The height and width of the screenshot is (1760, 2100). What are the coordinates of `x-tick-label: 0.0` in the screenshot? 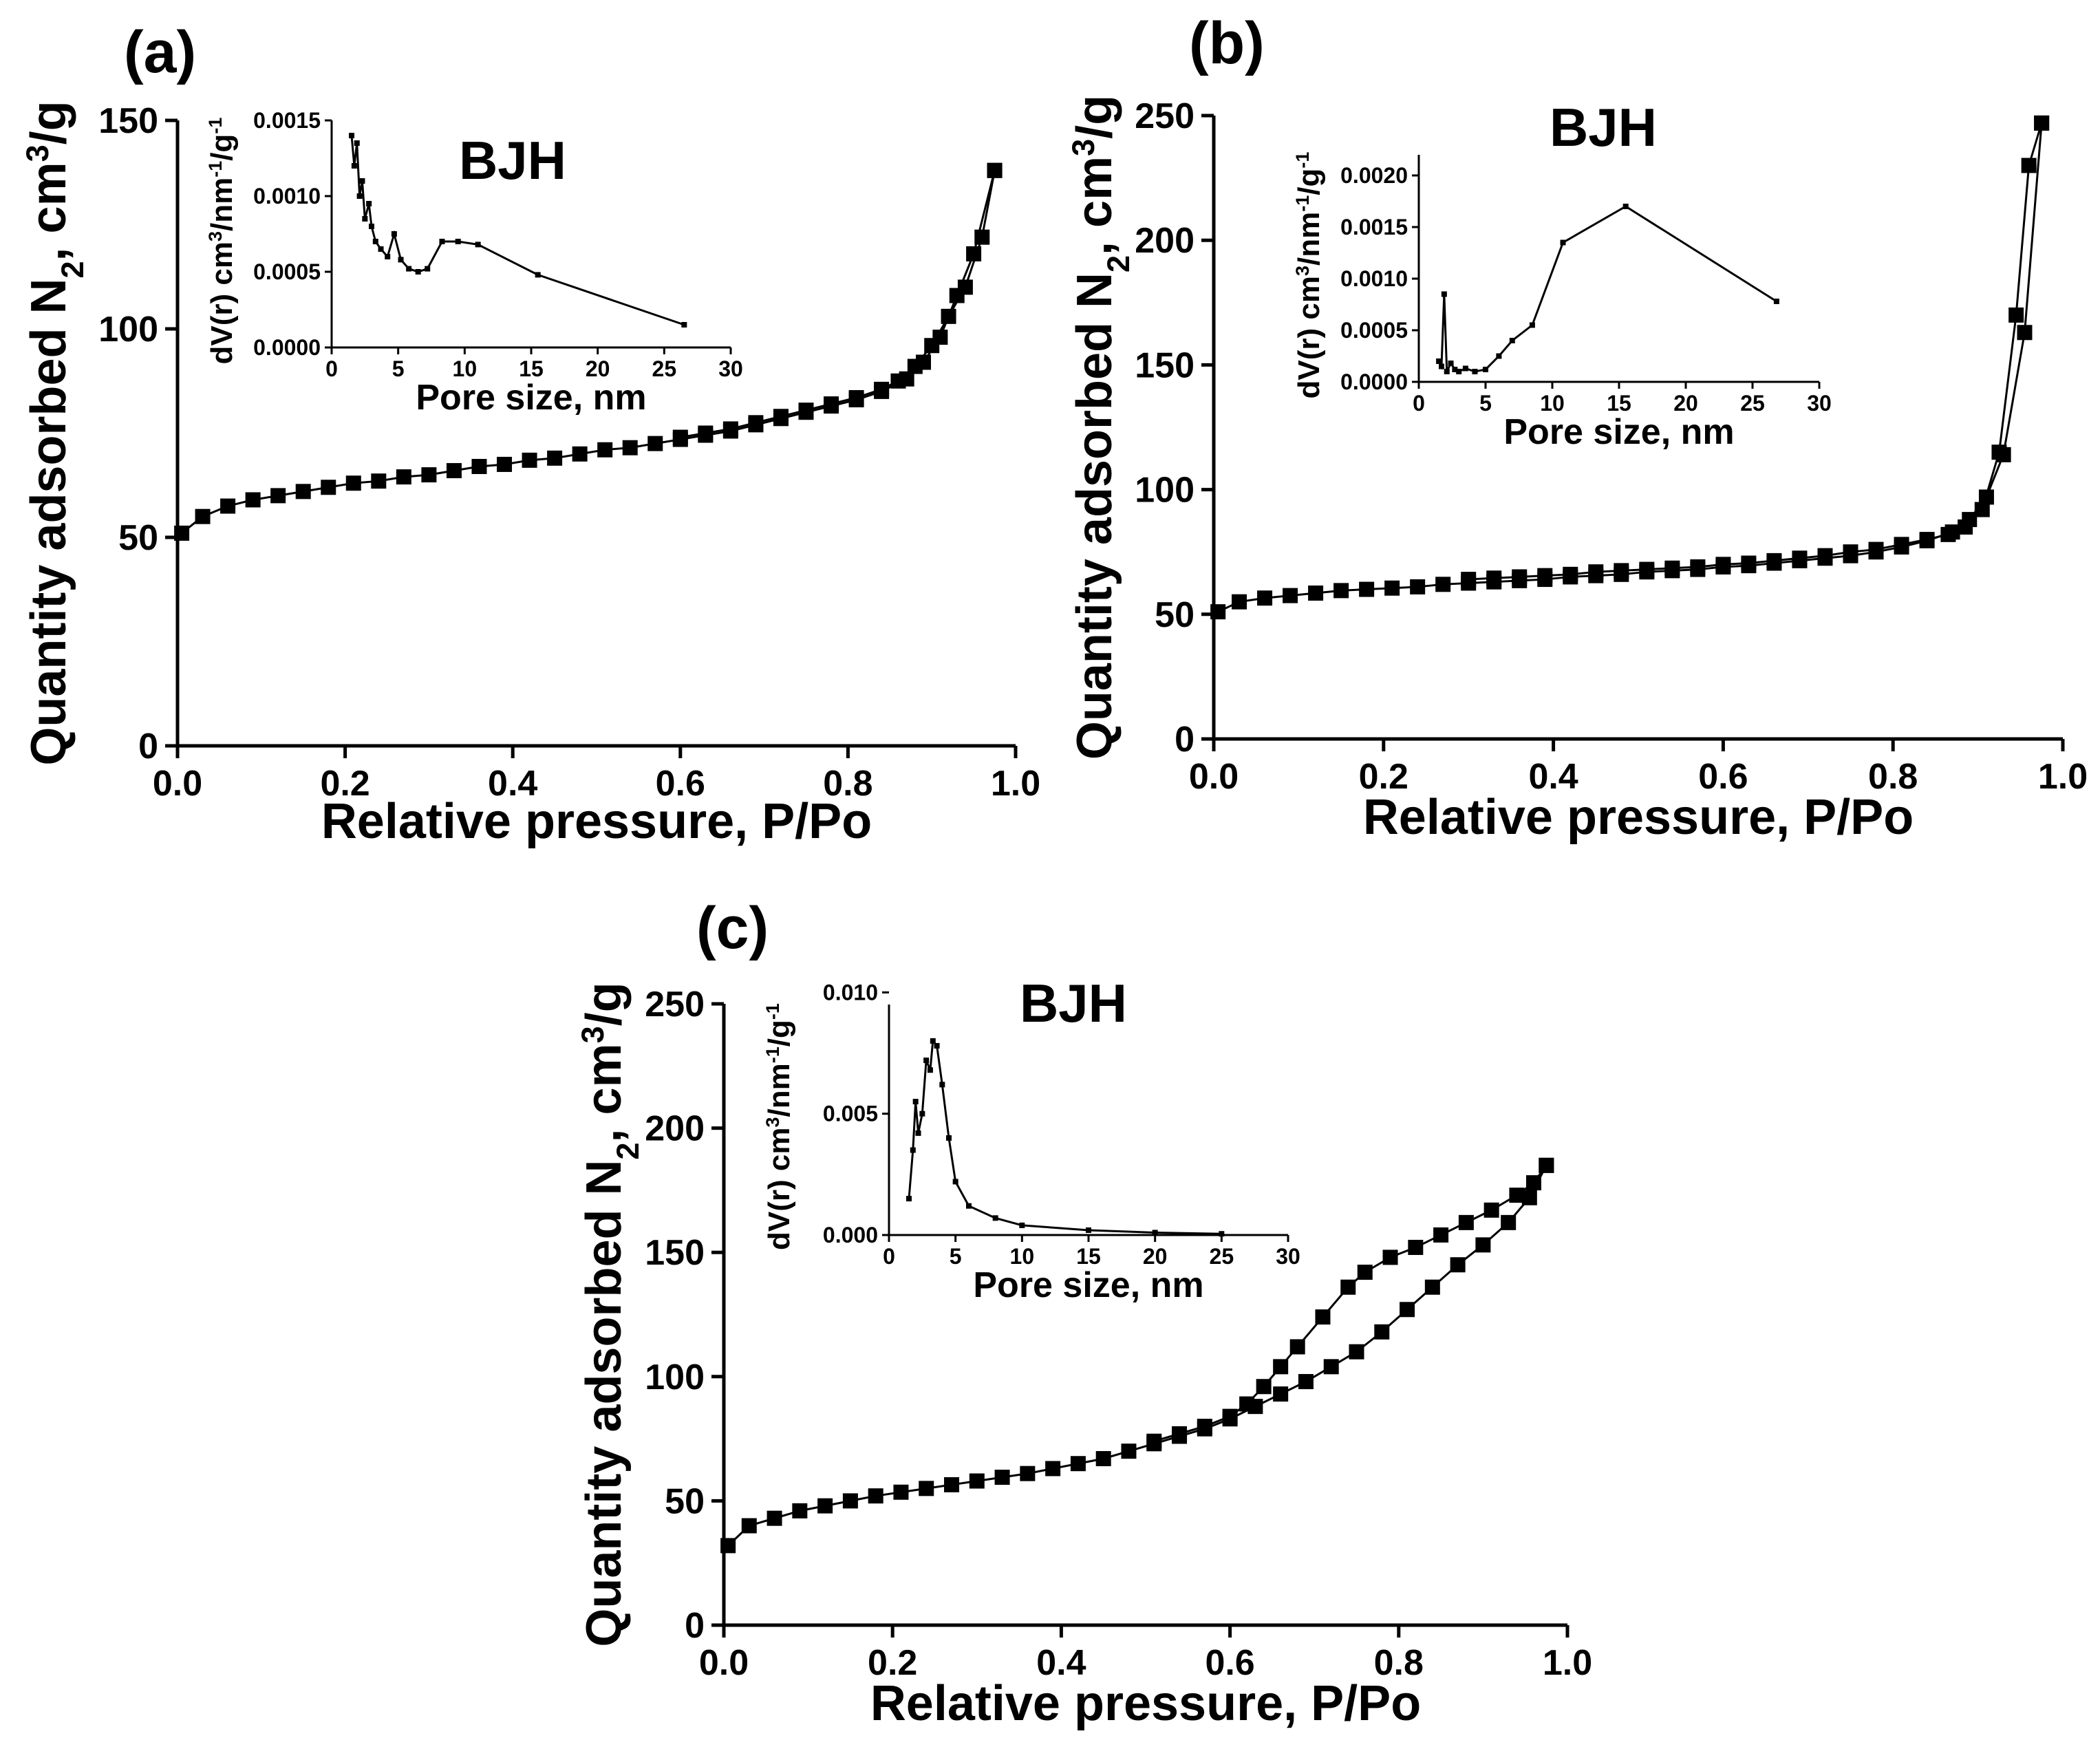 It's located at (178, 784).